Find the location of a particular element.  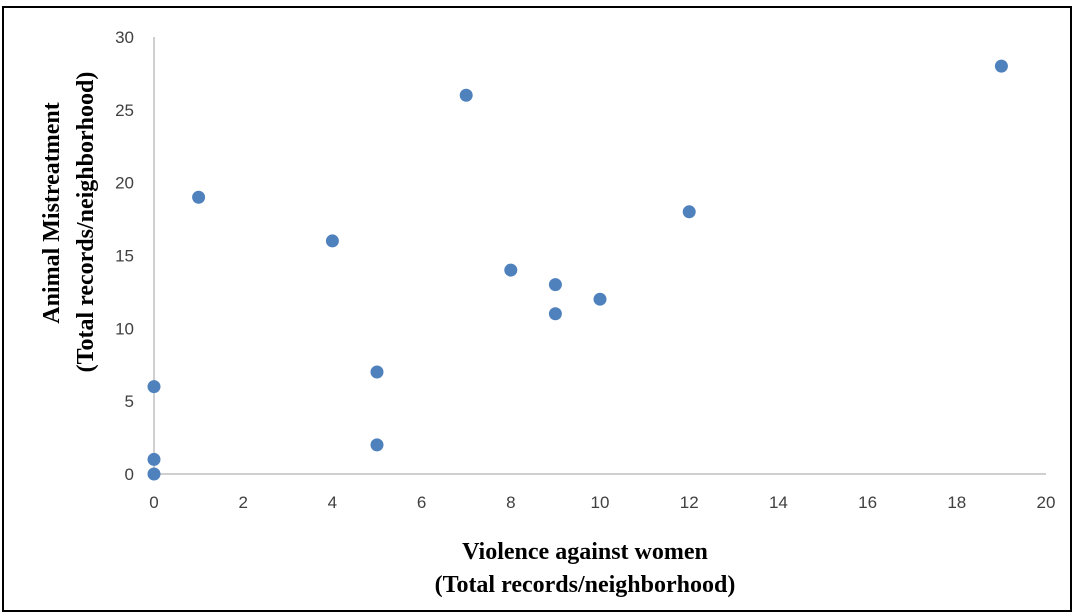

y-tick-label: 20 is located at coordinates (124, 183).